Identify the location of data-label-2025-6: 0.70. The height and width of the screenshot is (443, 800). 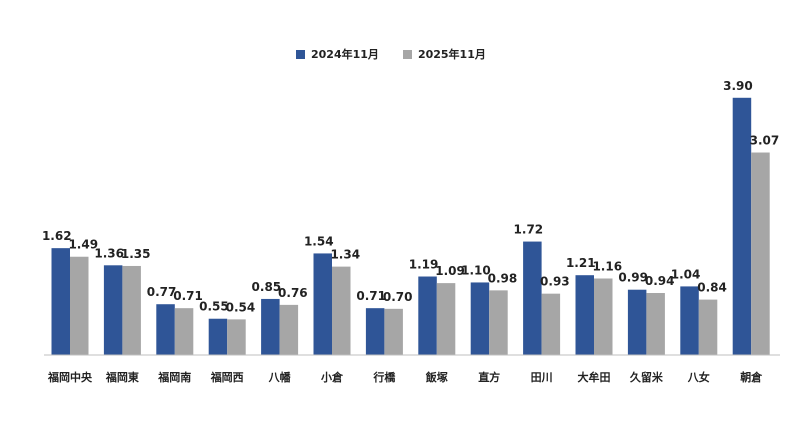
(398, 297).